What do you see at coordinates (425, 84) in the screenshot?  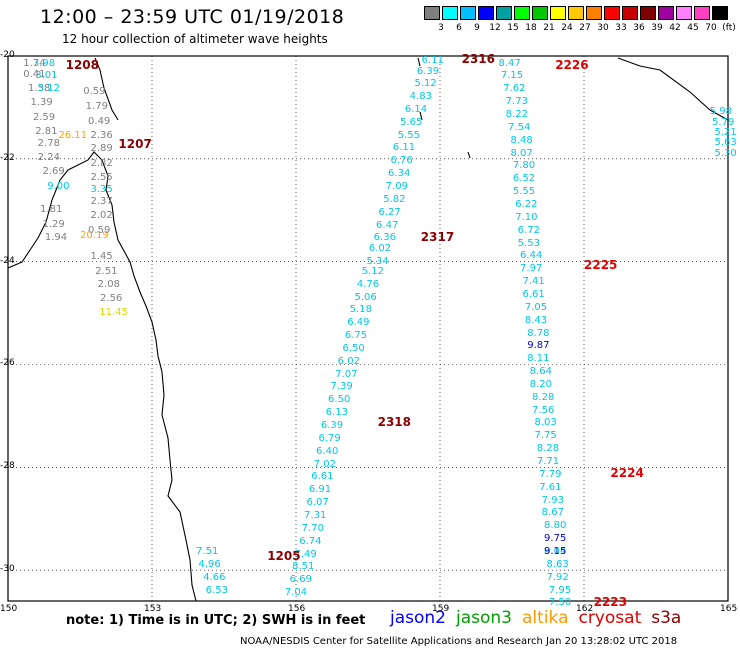 I see `wave-height-value: 5.12` at bounding box center [425, 84].